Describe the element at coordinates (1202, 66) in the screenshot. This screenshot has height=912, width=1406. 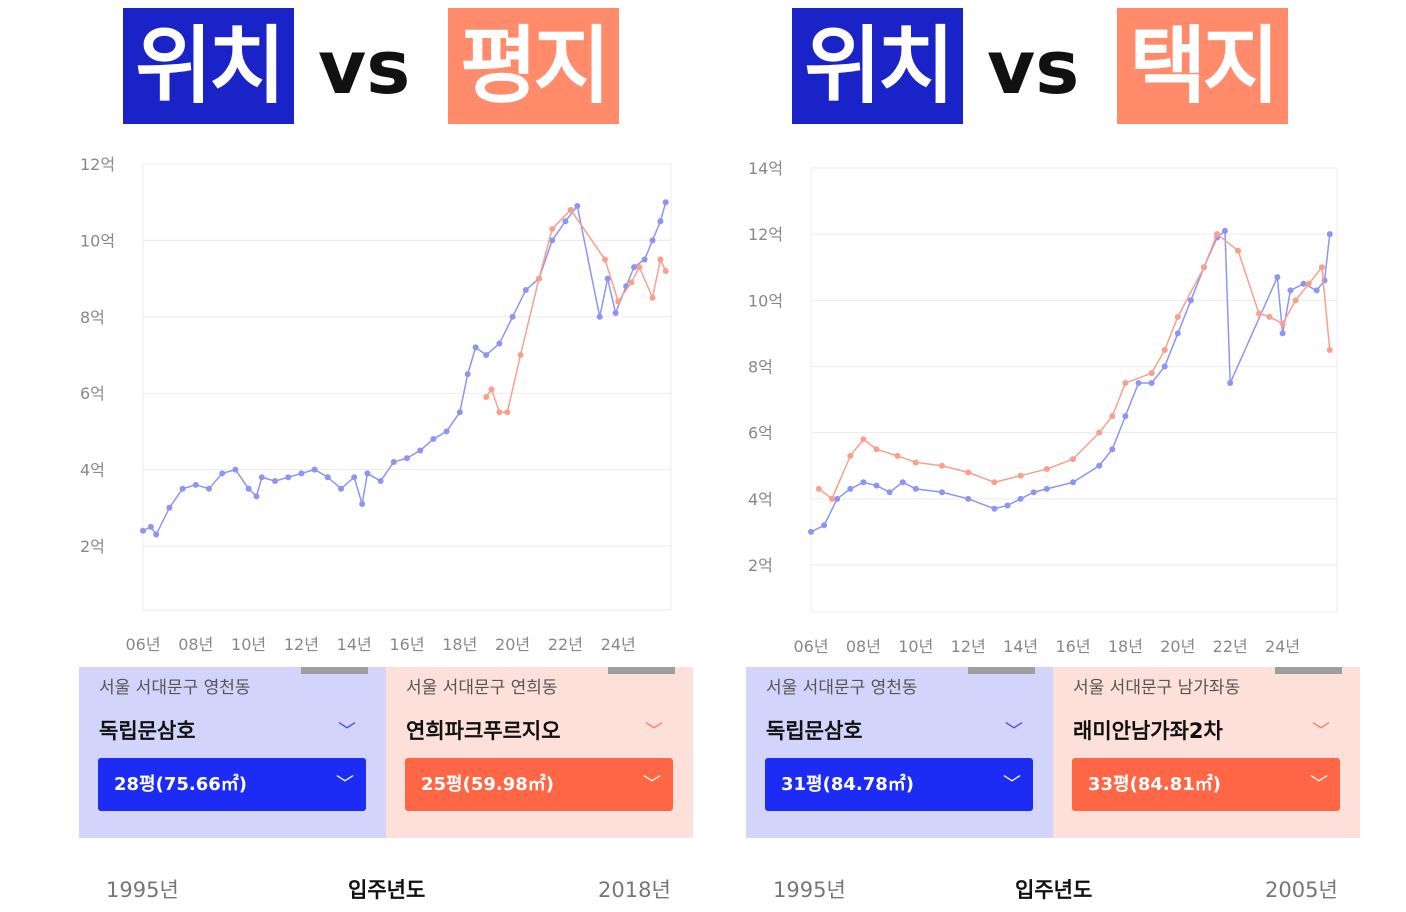
I see `title-housing-site: 택지` at that location.